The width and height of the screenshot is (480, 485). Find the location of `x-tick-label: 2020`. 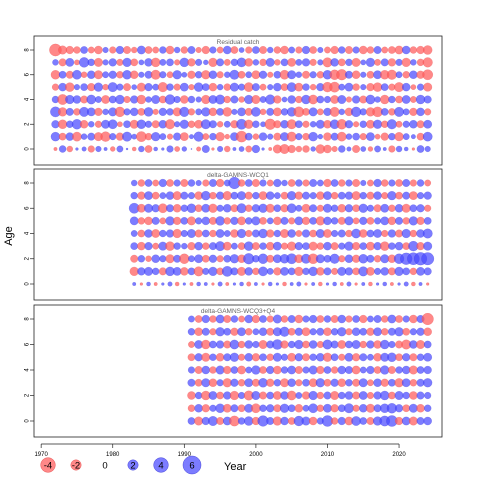

x-tick-label: 2020 is located at coordinates (399, 455).